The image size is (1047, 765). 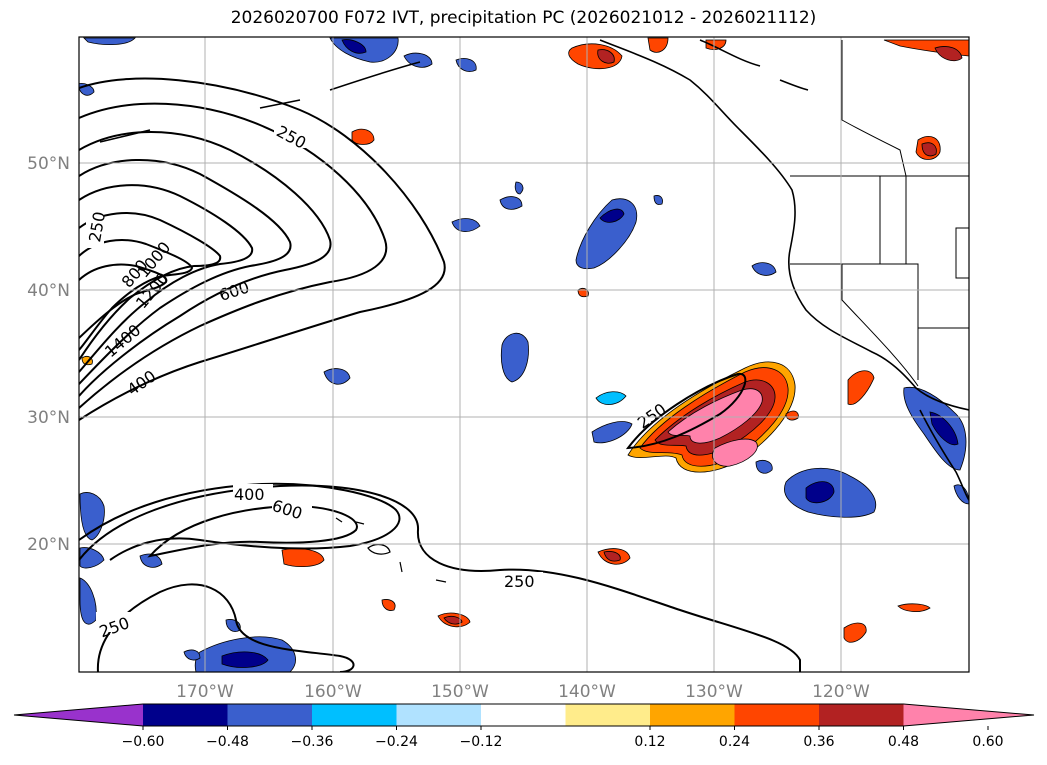 What do you see at coordinates (48, 418) in the screenshot?
I see `lat-tick-label: 30°N` at bounding box center [48, 418].